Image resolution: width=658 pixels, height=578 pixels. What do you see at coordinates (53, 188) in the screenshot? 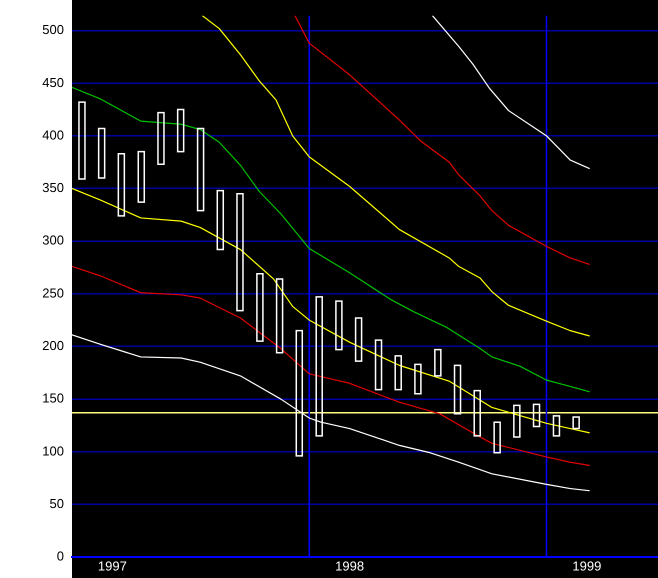
I see `y-tick-label: 350` at bounding box center [53, 188].